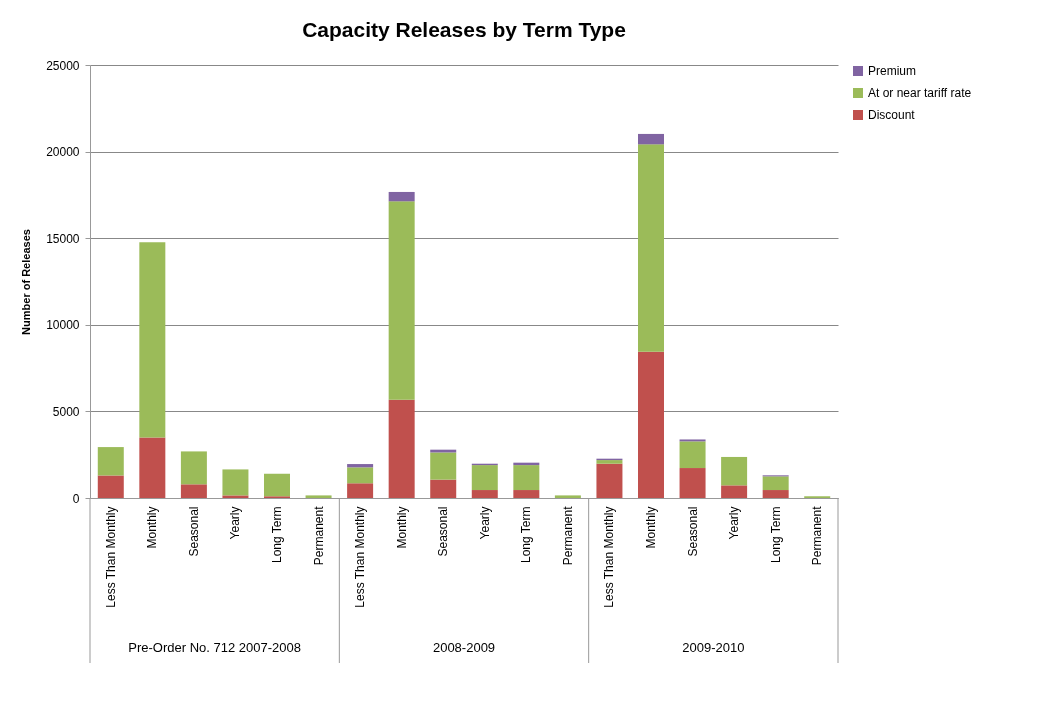  I want to click on y-tick-label: 25000, so click(63, 65).